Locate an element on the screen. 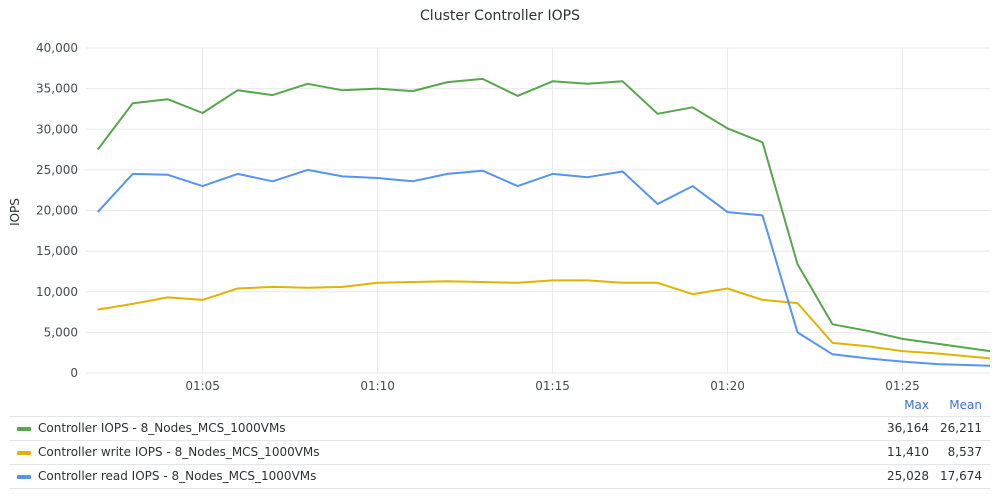 The width and height of the screenshot is (1000, 500). x-axis-ticks: 01:05 01:10 01:15 01:20 01:25 is located at coordinates (552, 386).